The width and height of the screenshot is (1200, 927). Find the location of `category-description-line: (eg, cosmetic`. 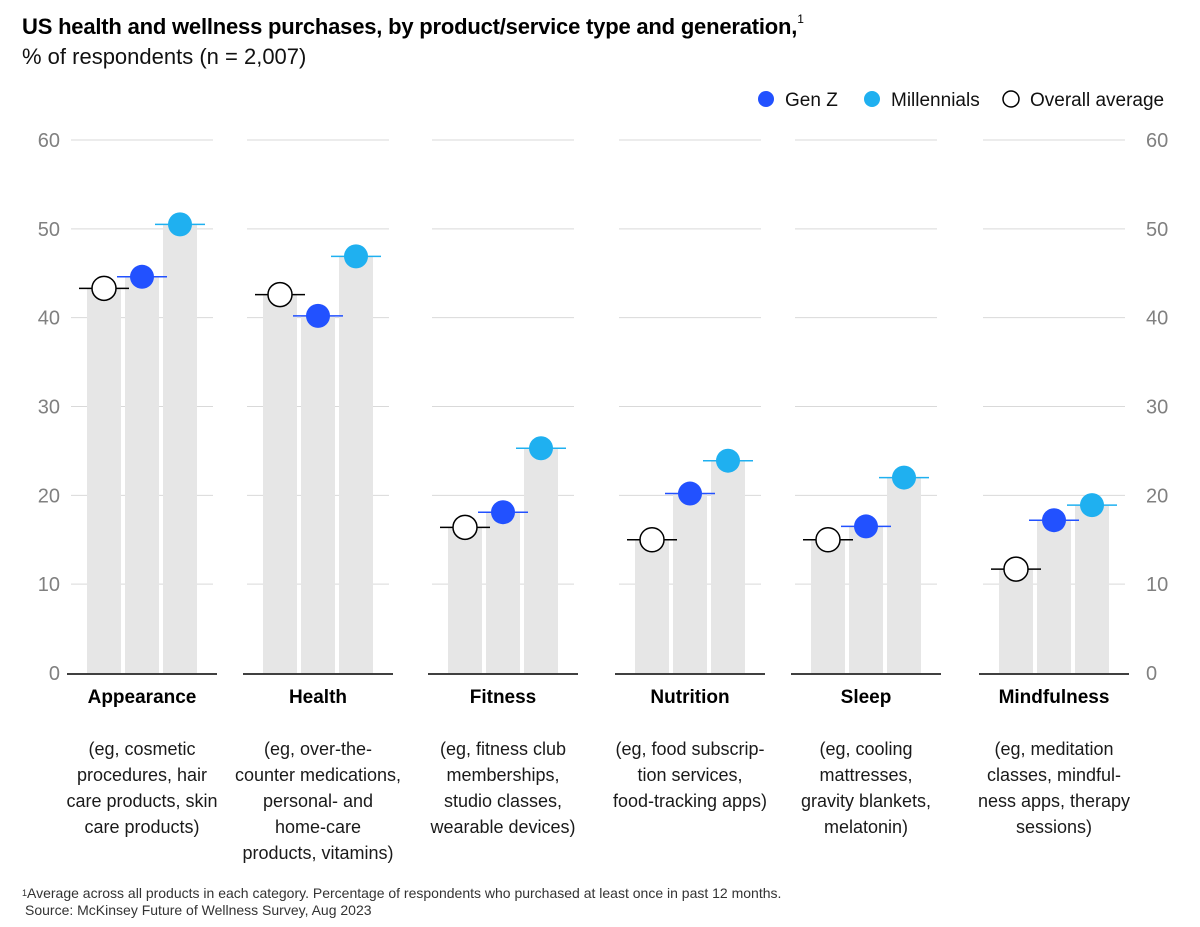

category-description-line: (eg, cosmetic is located at coordinates (141, 749).